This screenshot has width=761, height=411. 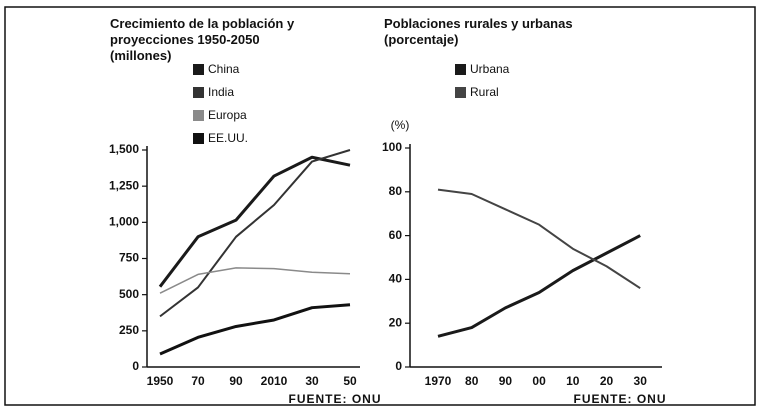 I want to click on x-tick-label: 10, so click(x=573, y=381).